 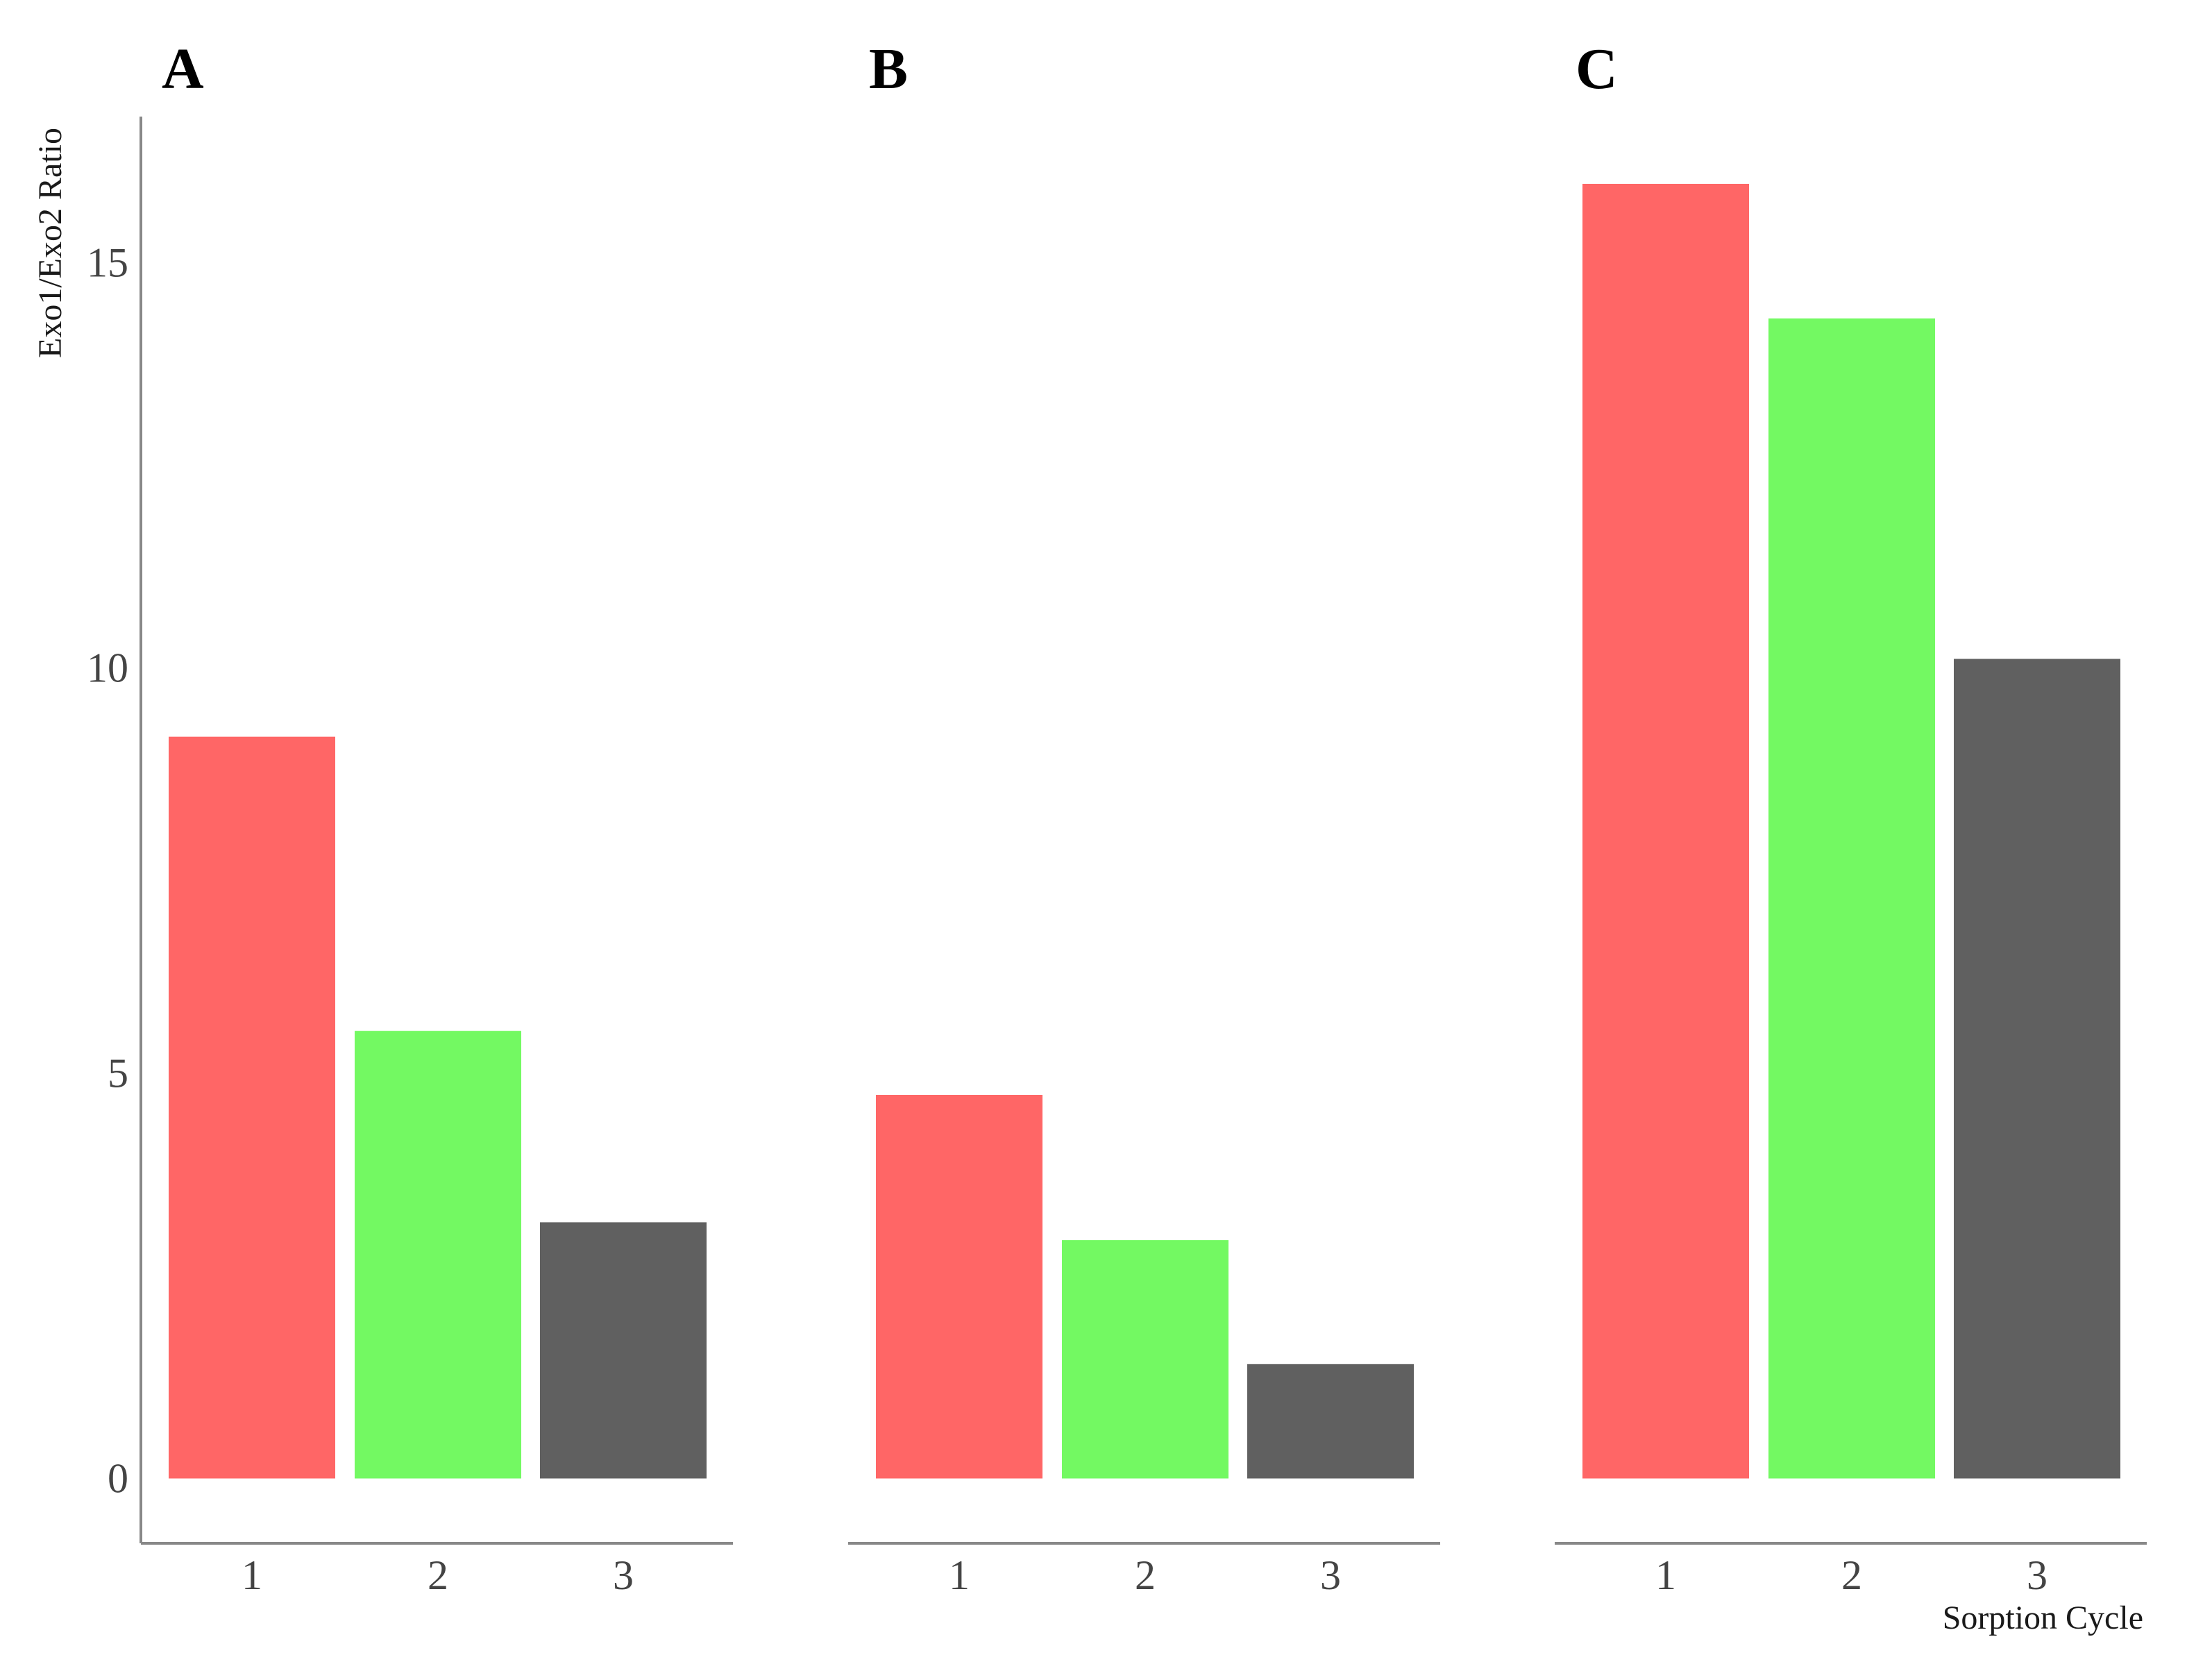 I want to click on x-axis-title: Sorption Cycle, so click(x=2043, y=1618).